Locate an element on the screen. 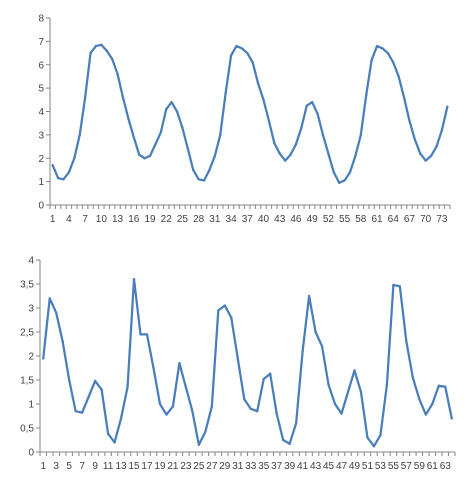 The height and width of the screenshot is (485, 471). x-tick-label: 13 is located at coordinates (118, 219).